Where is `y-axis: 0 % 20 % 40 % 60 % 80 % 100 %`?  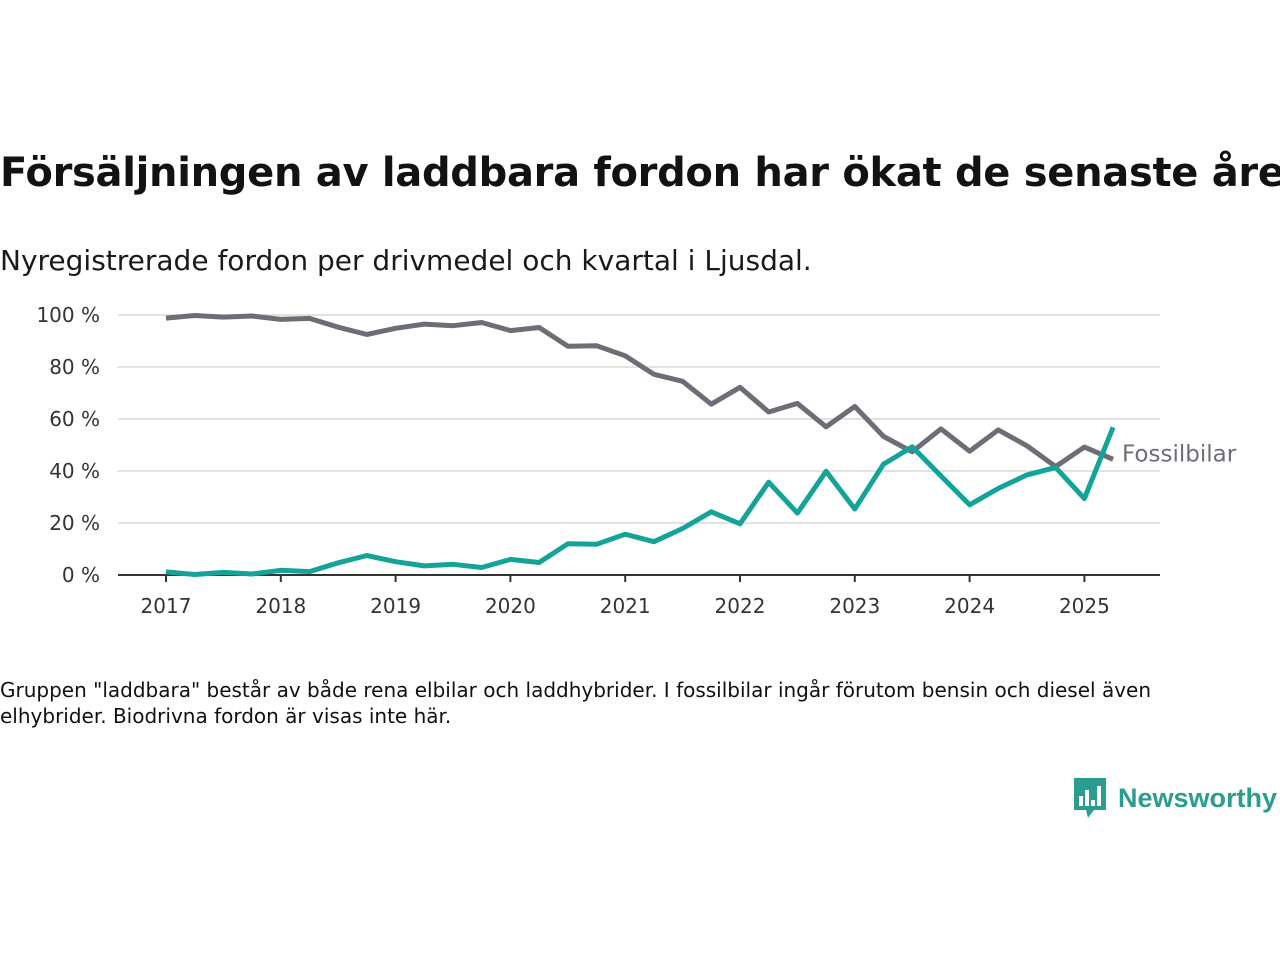
y-axis: 0 % 20 % 40 % 60 % 80 % 100 % is located at coordinates (68, 445).